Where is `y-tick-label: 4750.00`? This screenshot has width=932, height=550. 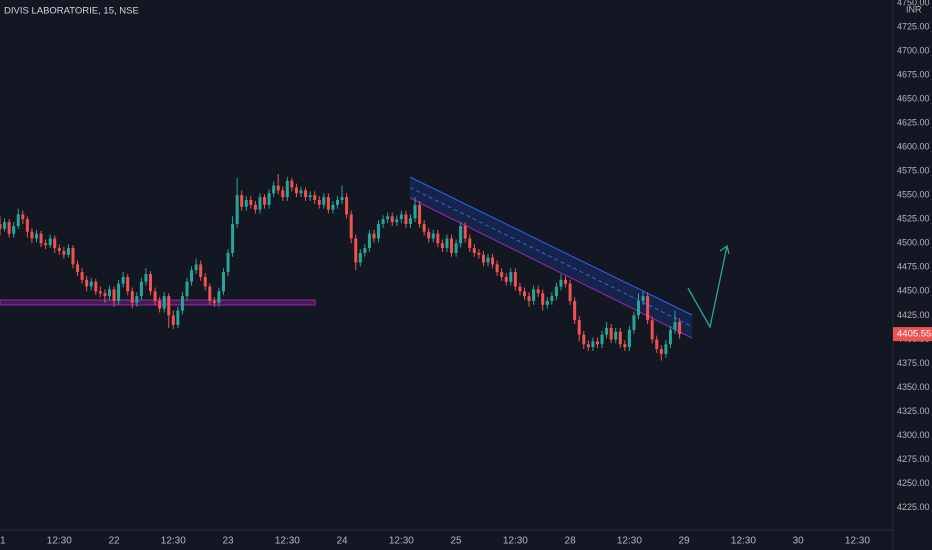
y-tick-label: 4750.00 is located at coordinates (913, 3).